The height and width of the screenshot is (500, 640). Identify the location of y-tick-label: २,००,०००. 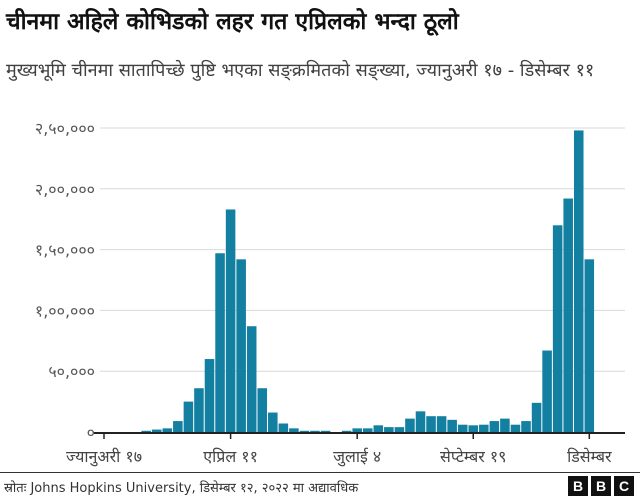
(65, 189).